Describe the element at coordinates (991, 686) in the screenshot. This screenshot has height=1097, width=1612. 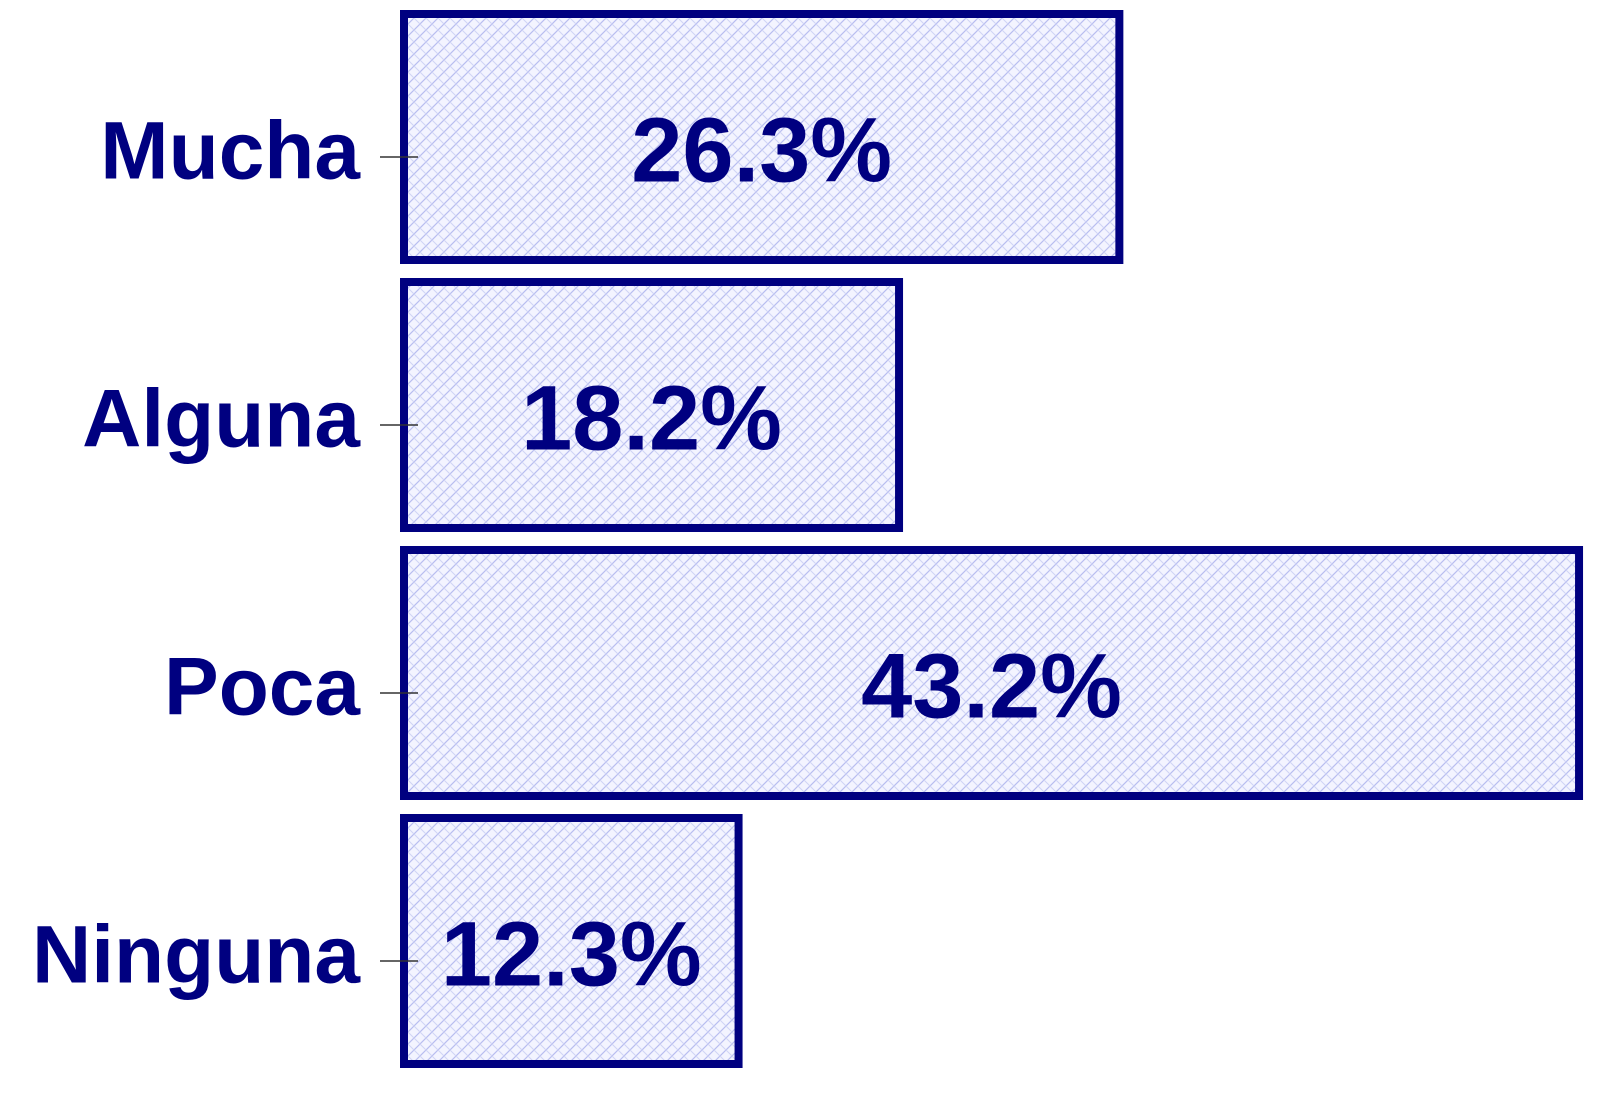
I see `value-label: 43.2%` at that location.